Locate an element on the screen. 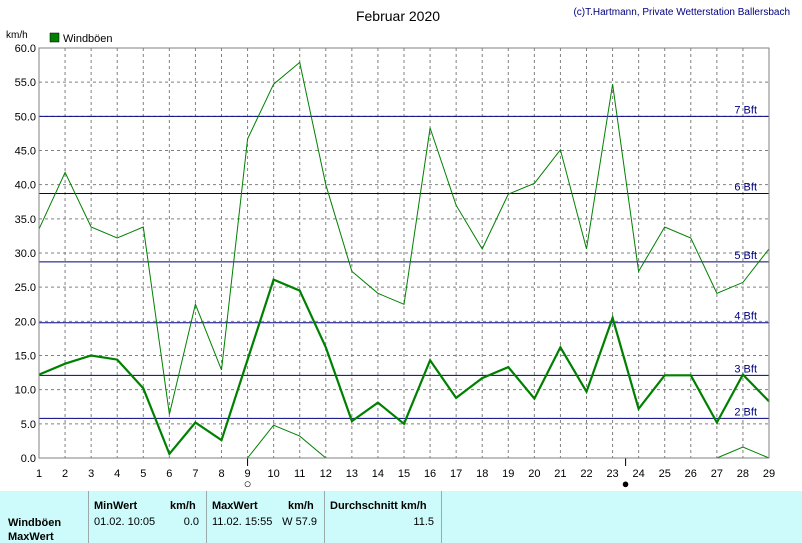 The width and height of the screenshot is (802, 543). x-tick-label: 25 is located at coordinates (665, 474).